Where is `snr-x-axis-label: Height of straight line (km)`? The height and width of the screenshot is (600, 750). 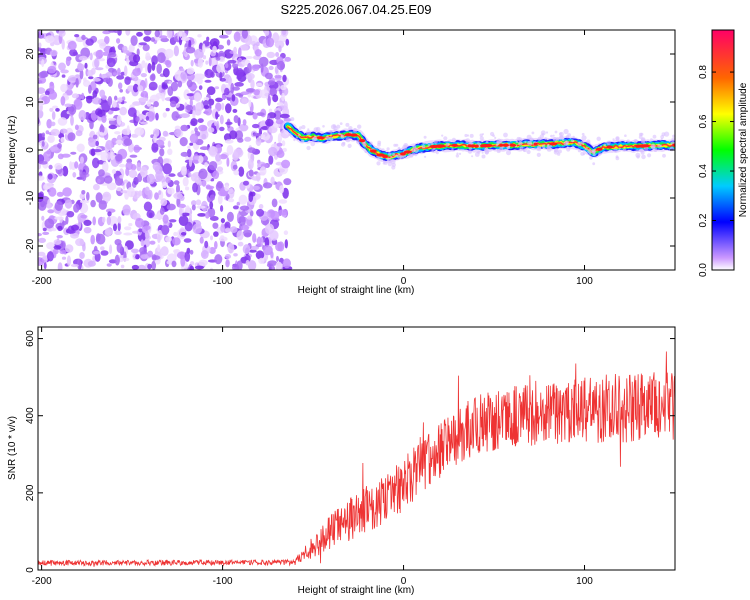 snr-x-axis-label: Height of straight line (km) is located at coordinates (356, 590).